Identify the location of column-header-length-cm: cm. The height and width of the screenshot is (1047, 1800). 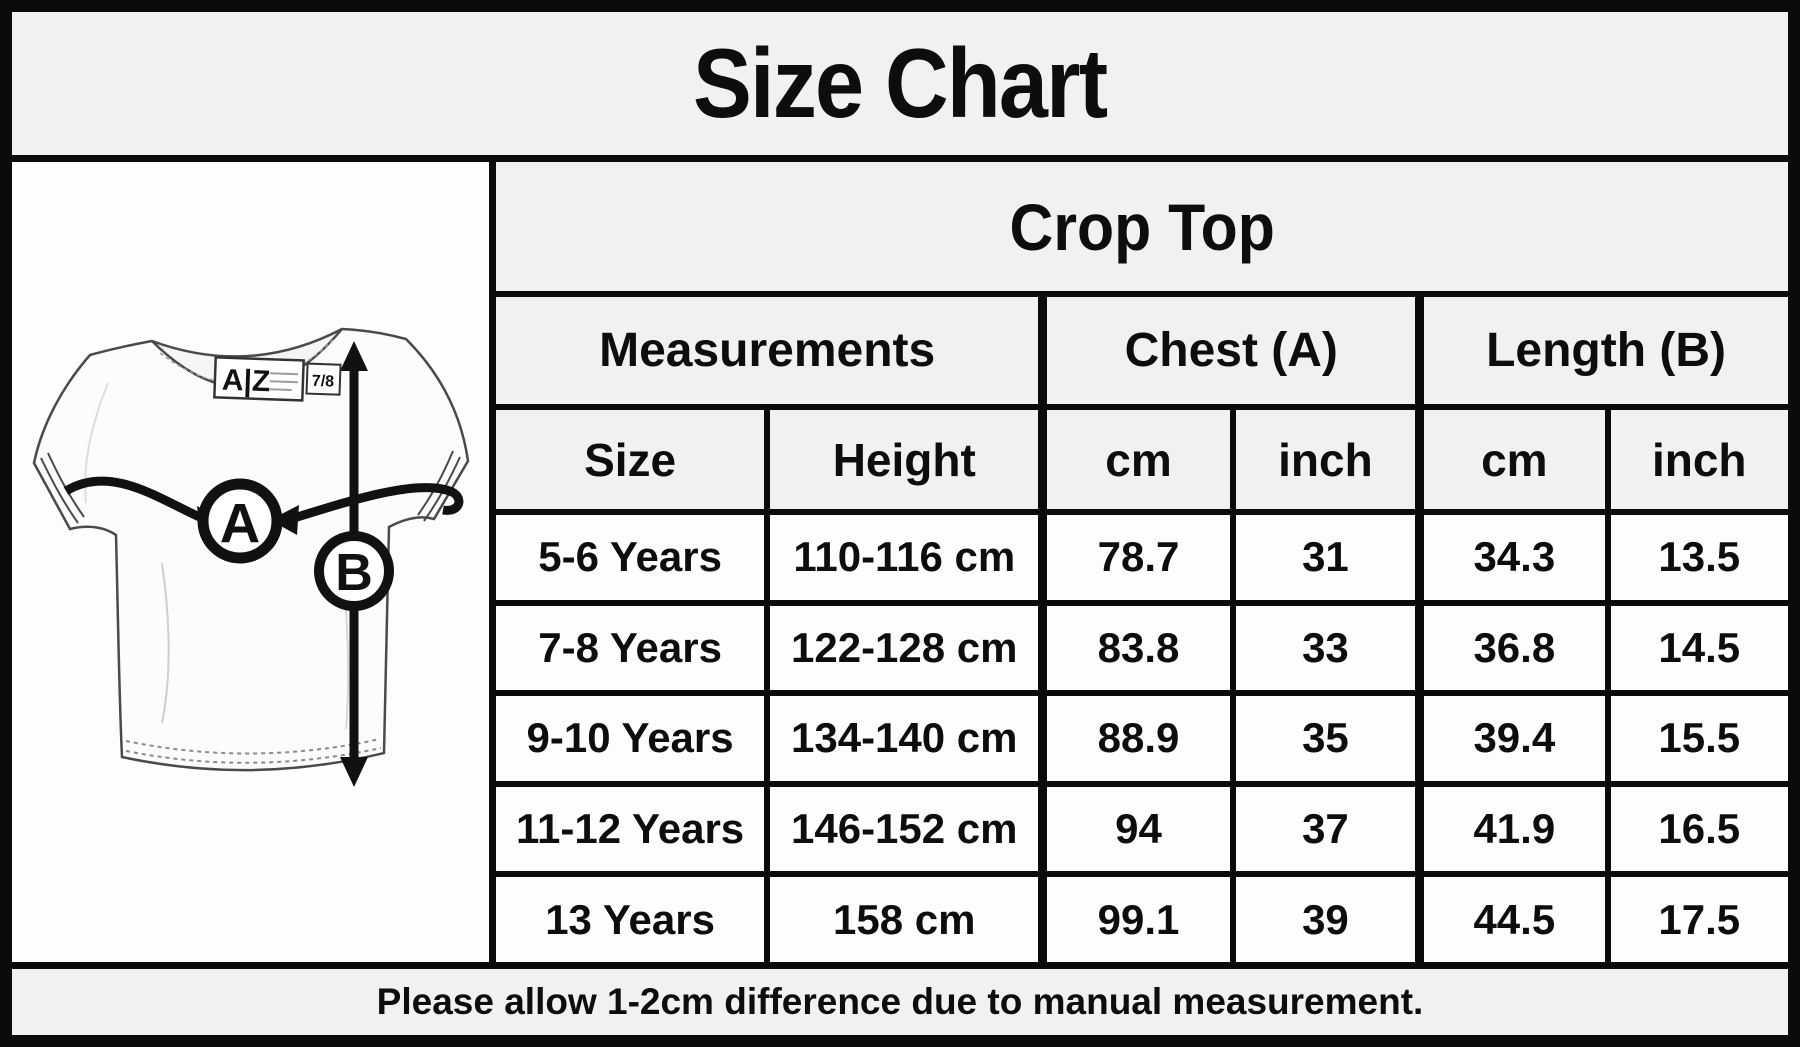
(1513, 459).